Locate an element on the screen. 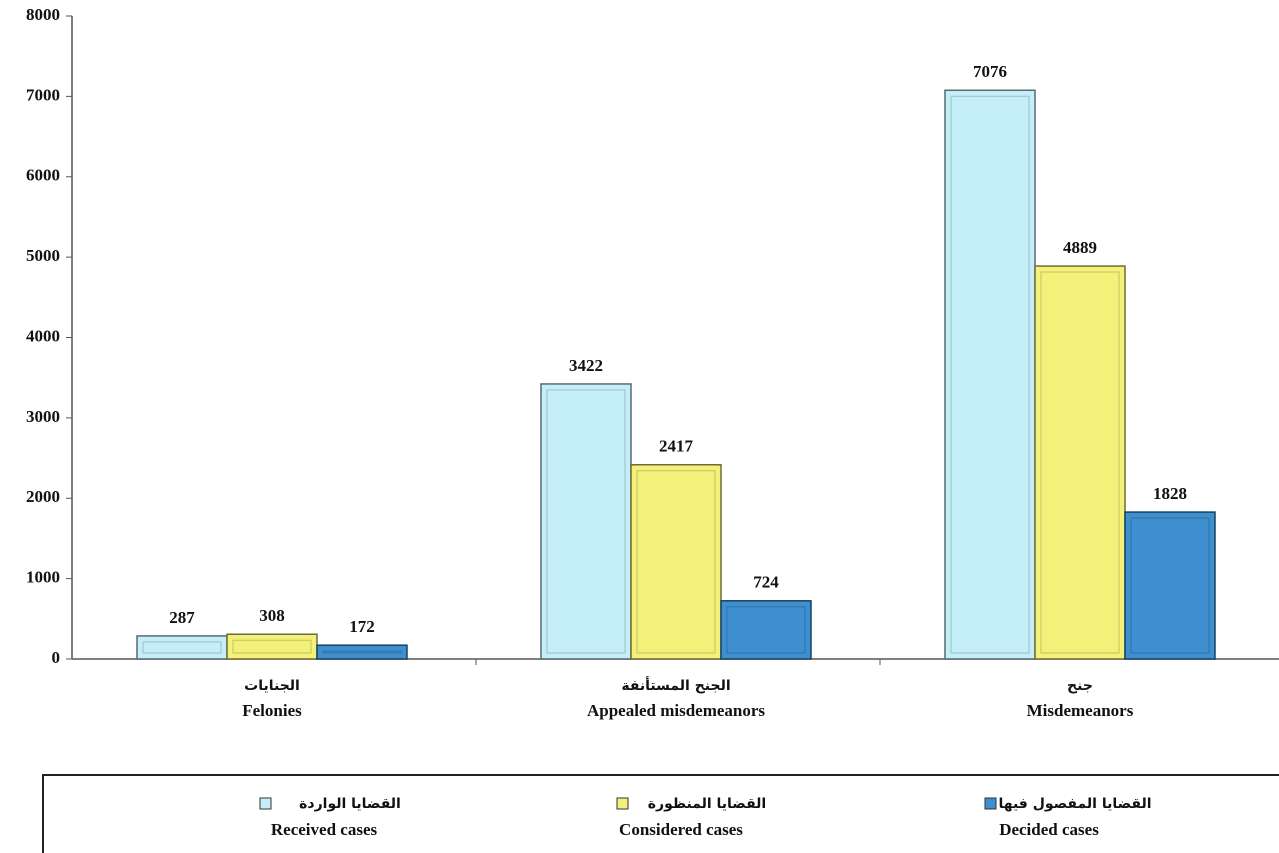  y-tick-label: 5000 is located at coordinates (43, 255).